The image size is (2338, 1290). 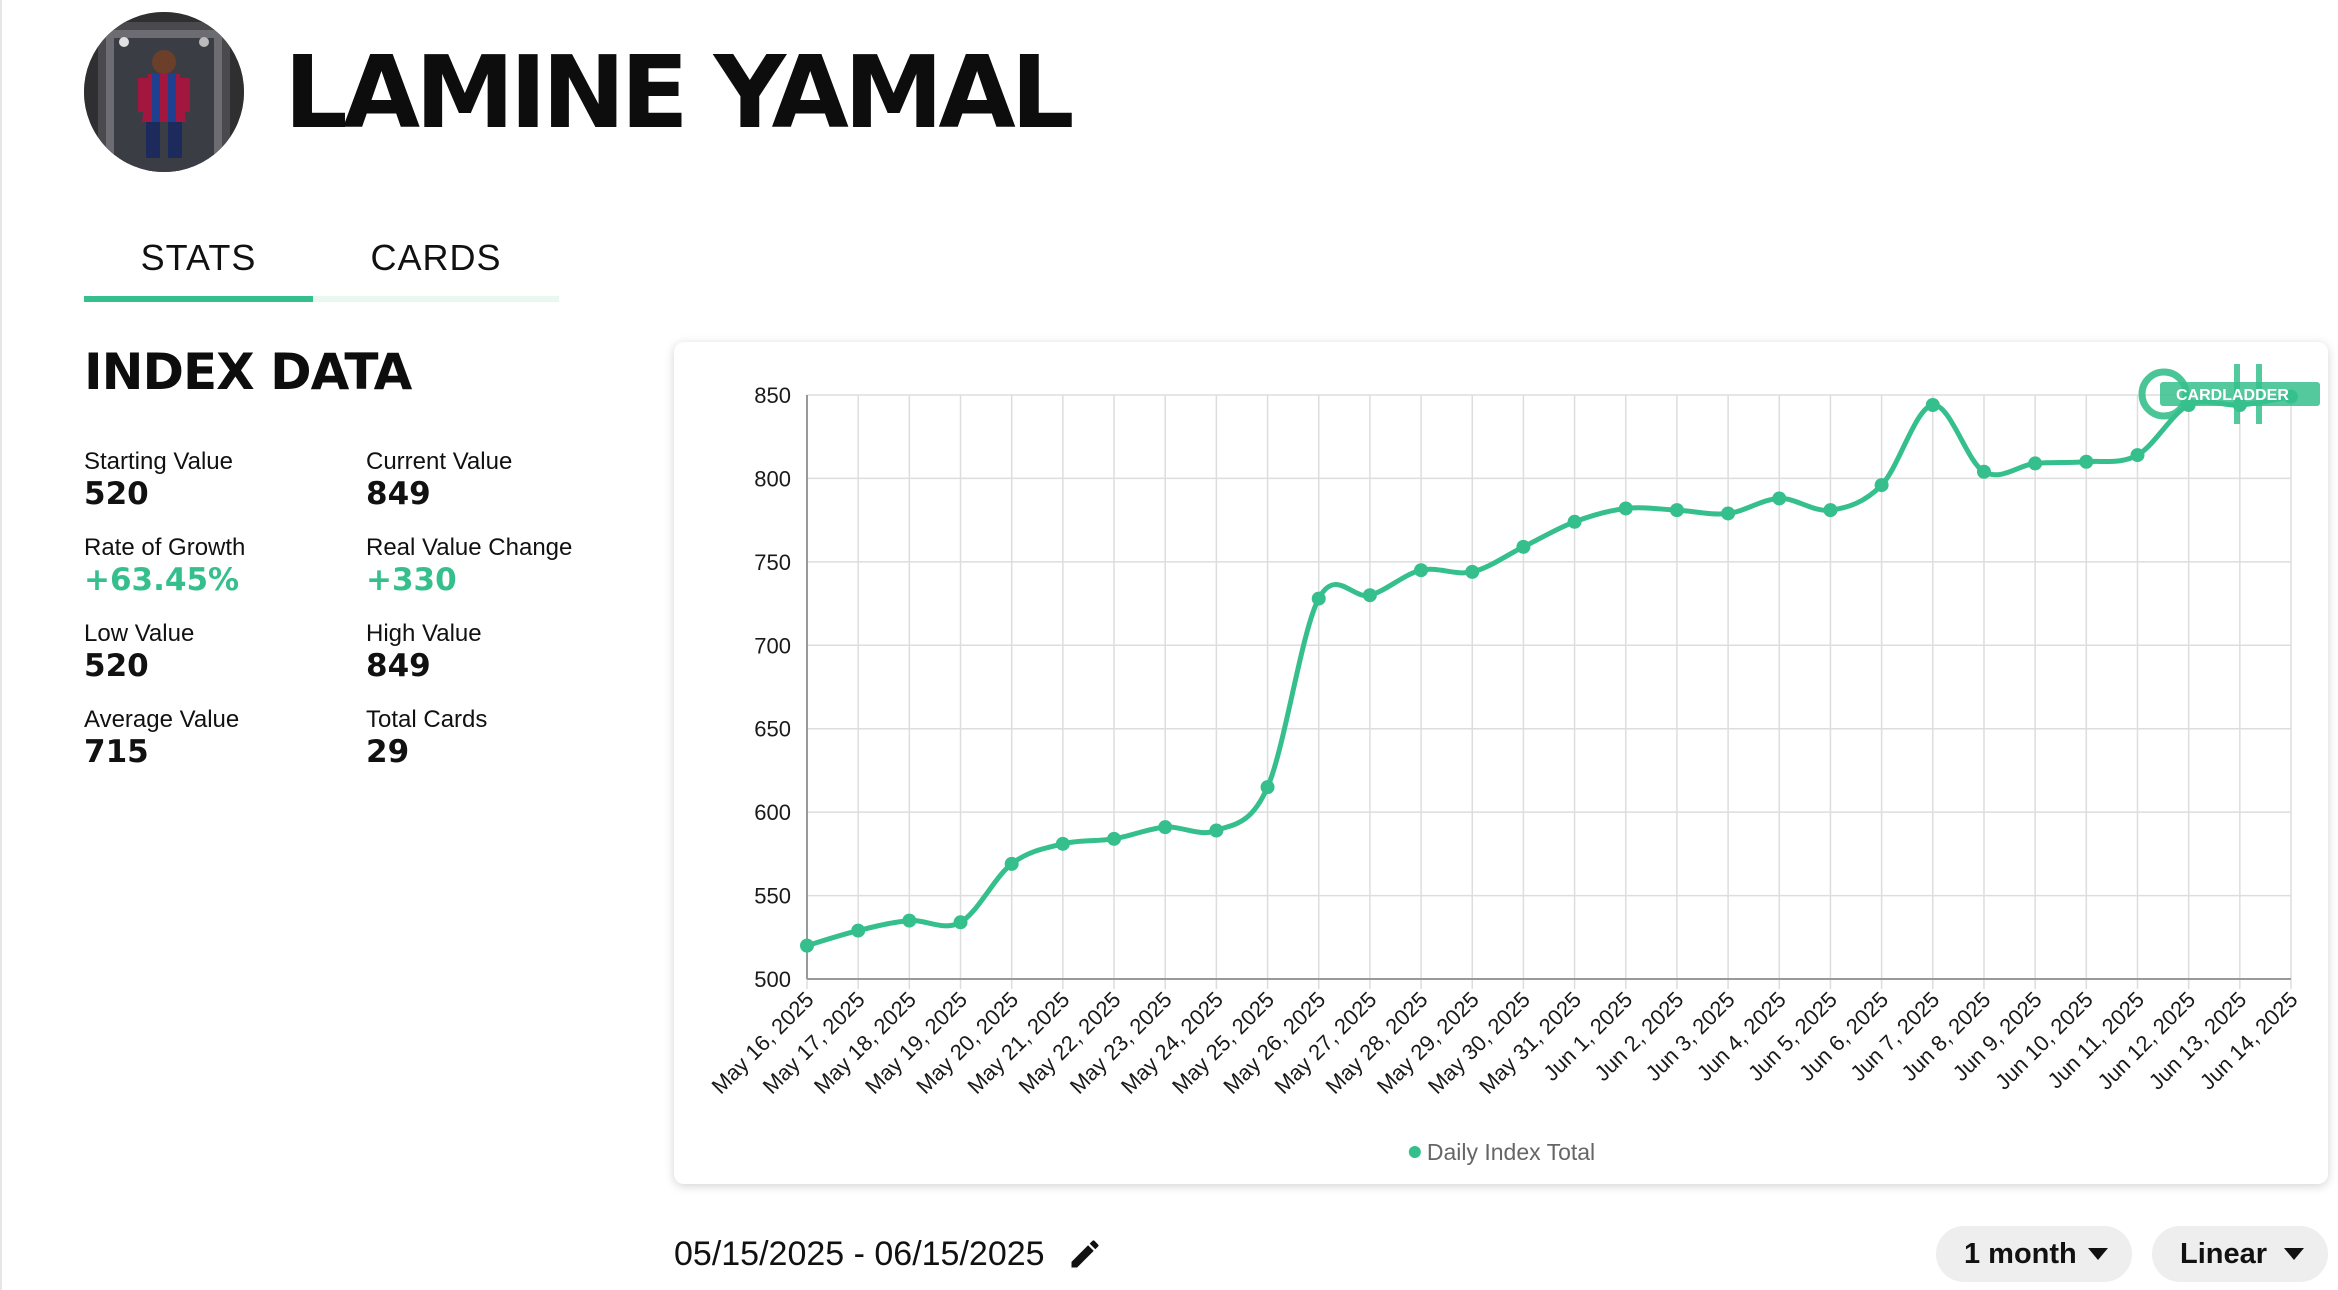 What do you see at coordinates (214, 480) in the screenshot?
I see `stat-starting-value: Starting Value 520` at bounding box center [214, 480].